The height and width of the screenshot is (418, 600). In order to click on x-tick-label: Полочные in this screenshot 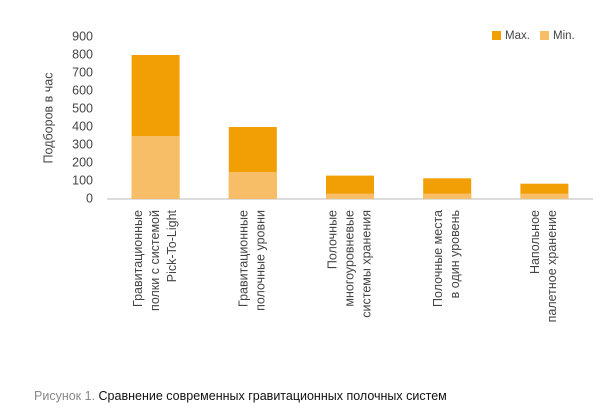, I will do `click(332, 239)`.